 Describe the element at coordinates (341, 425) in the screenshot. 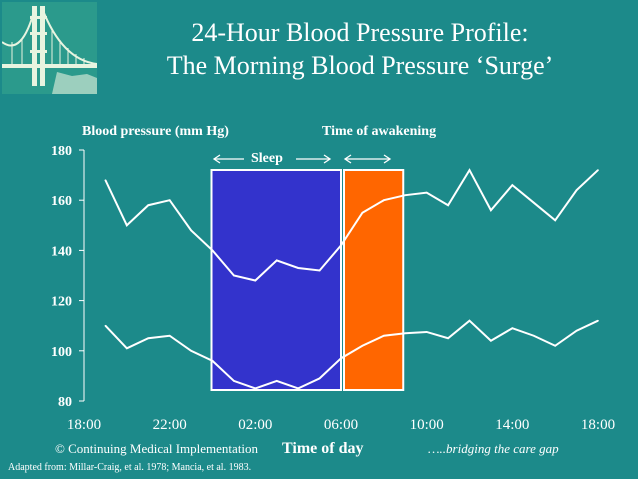

I see `x-tick-label: 06:00` at that location.